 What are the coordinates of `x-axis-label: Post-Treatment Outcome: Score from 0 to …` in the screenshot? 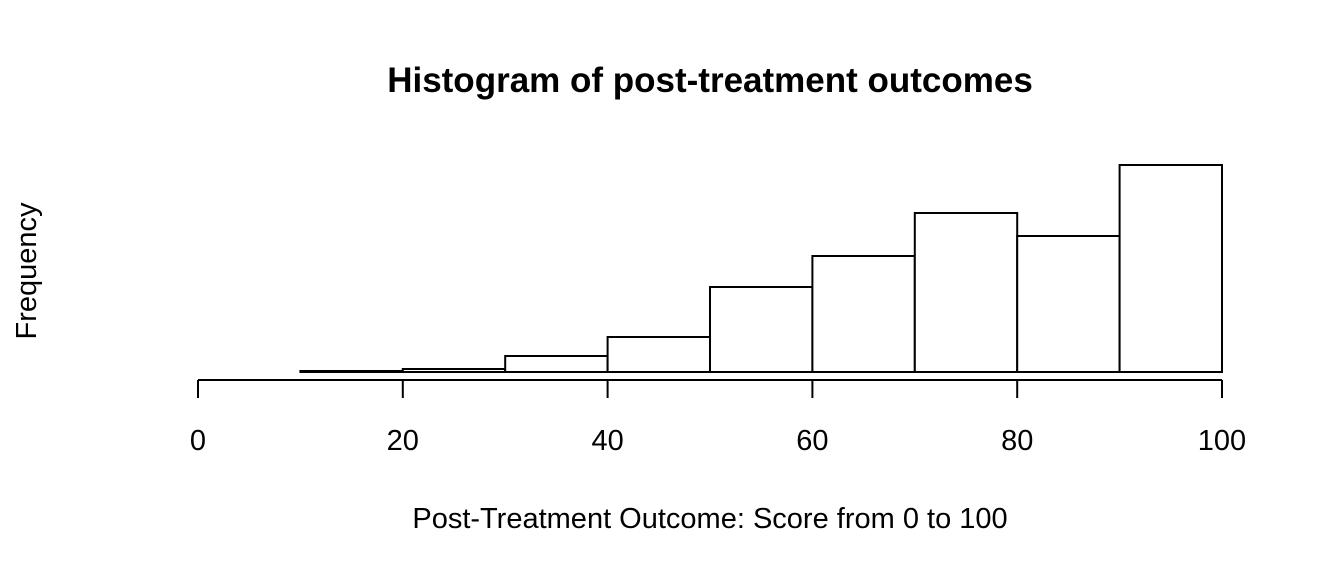 It's located at (709, 519).